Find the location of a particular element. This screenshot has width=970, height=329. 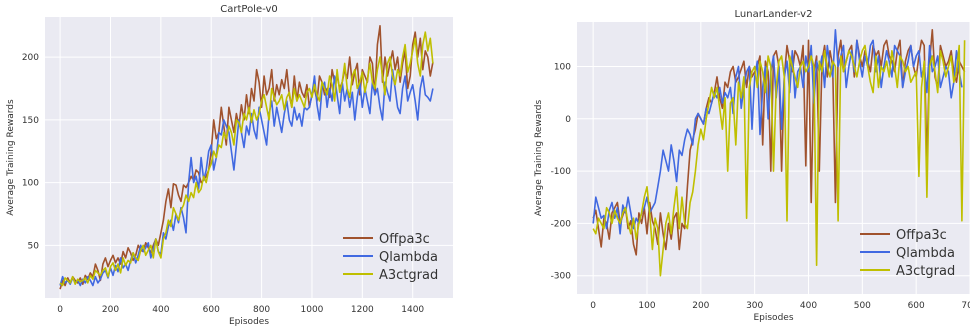

chart-title: CartPole-v0 is located at coordinates (249, 9).